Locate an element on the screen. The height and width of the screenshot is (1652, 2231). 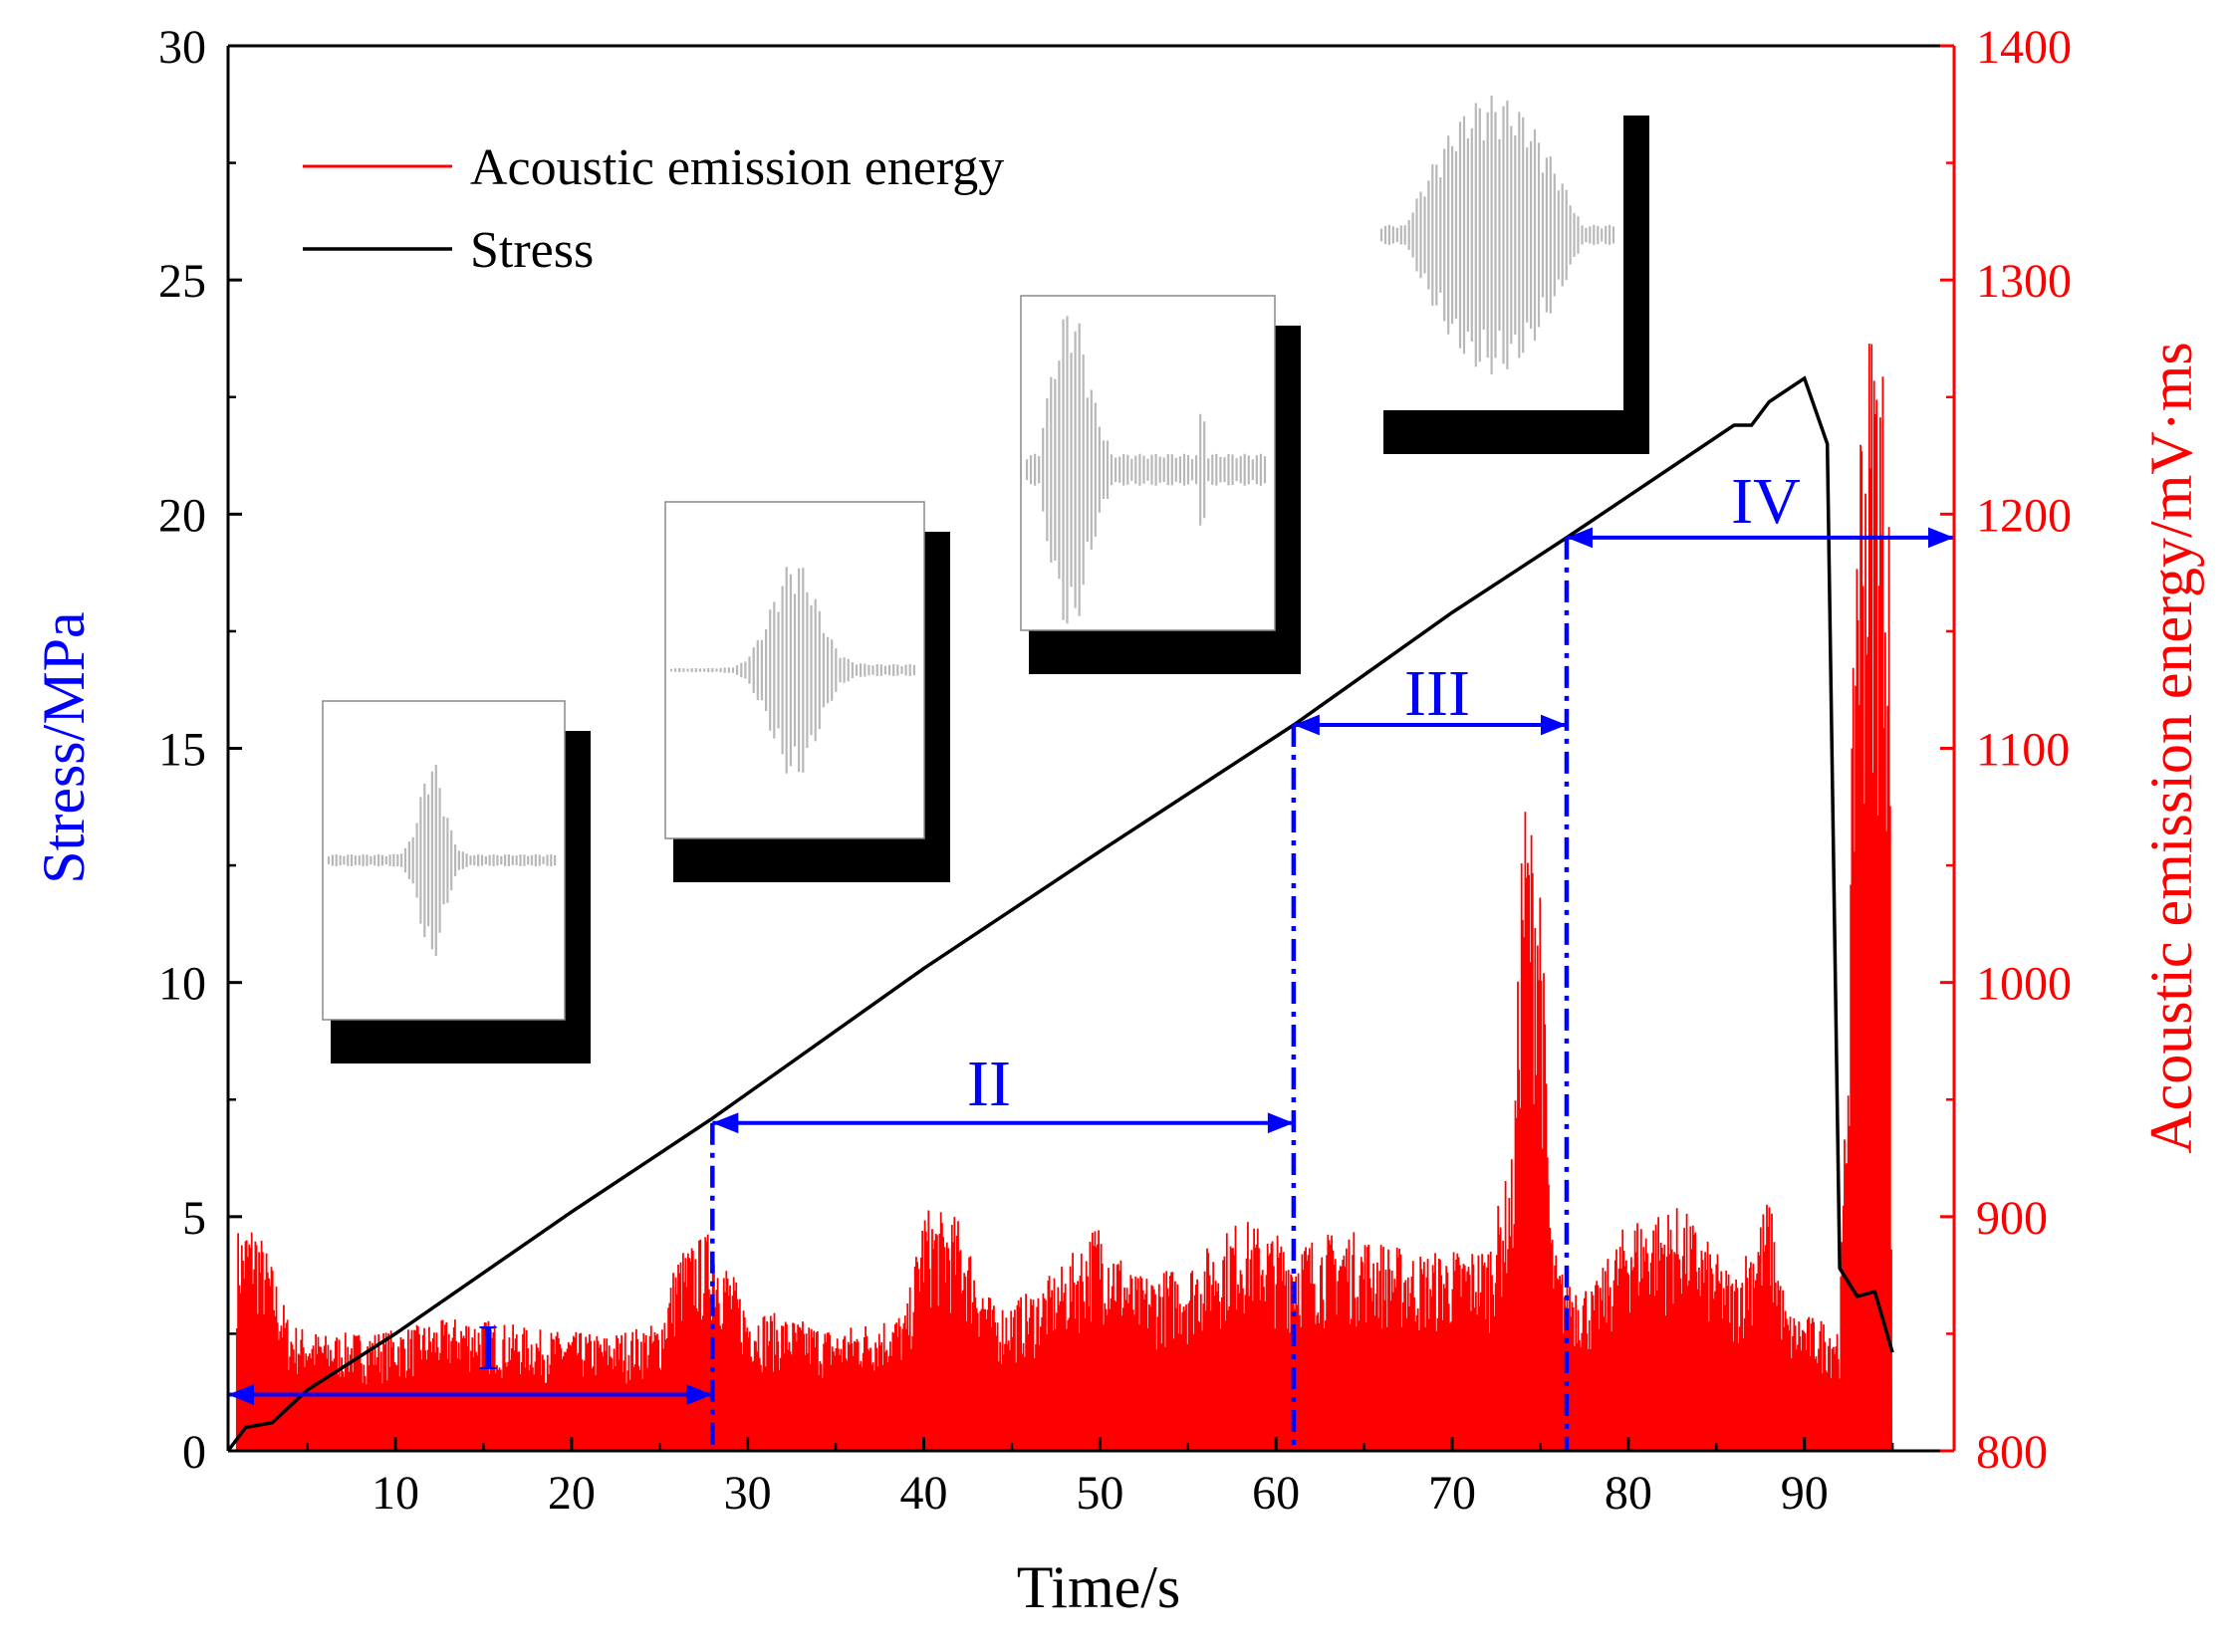
phase-label: II is located at coordinates (989, 1084).